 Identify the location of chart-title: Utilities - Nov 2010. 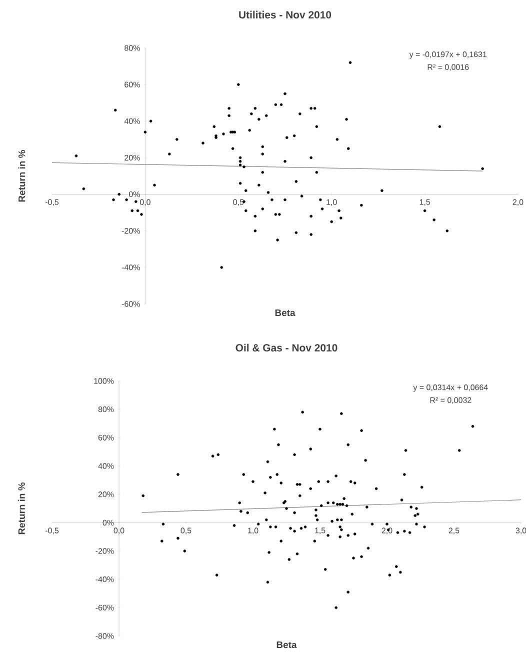
(285, 14).